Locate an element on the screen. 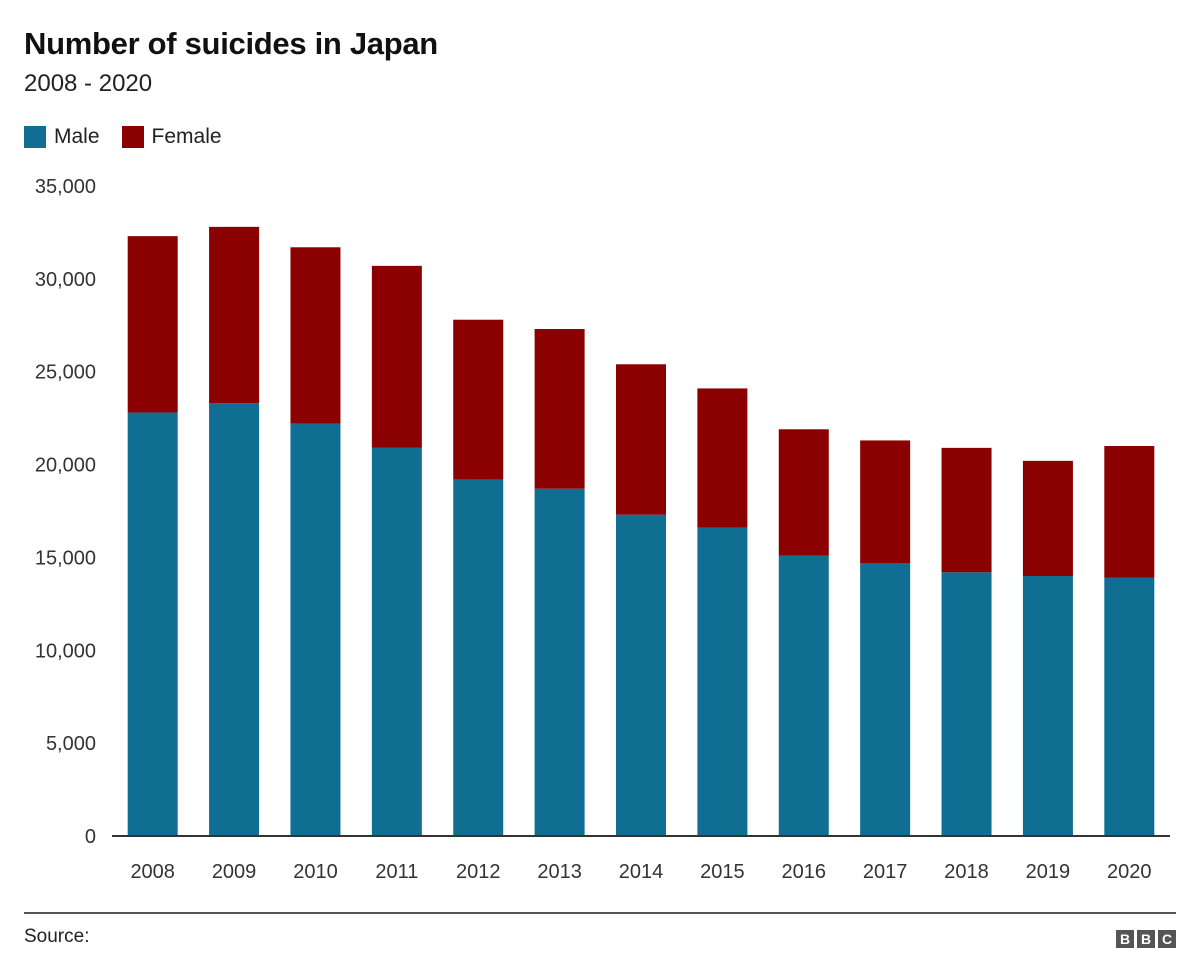 This screenshot has width=1200, height=979. logo-letter-b1: B is located at coordinates (1125, 939).